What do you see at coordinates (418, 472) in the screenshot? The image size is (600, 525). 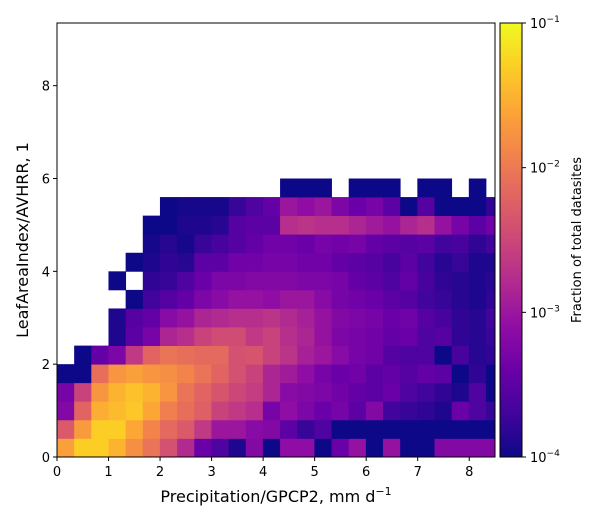 I see `x-tick-label: 7` at bounding box center [418, 472].